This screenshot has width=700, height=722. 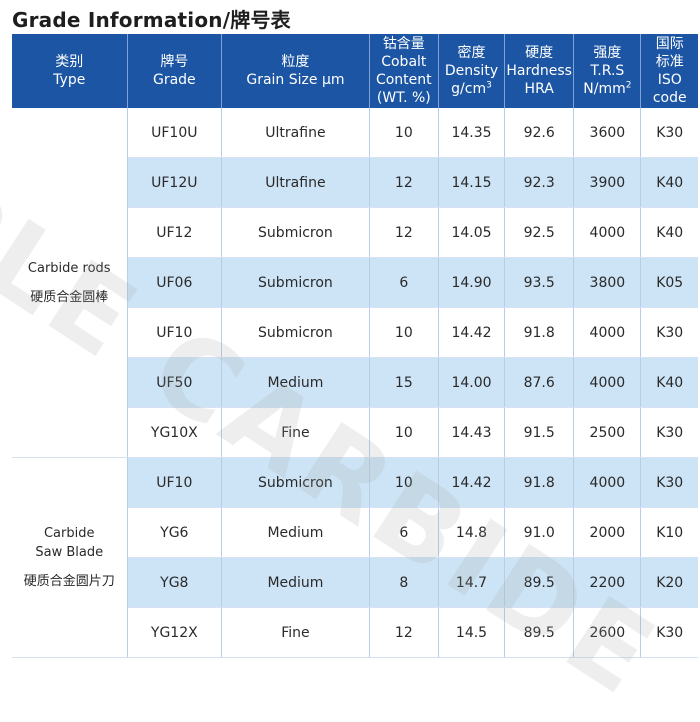 I want to click on header-density-unit: g/cm3, so click(x=471, y=89).